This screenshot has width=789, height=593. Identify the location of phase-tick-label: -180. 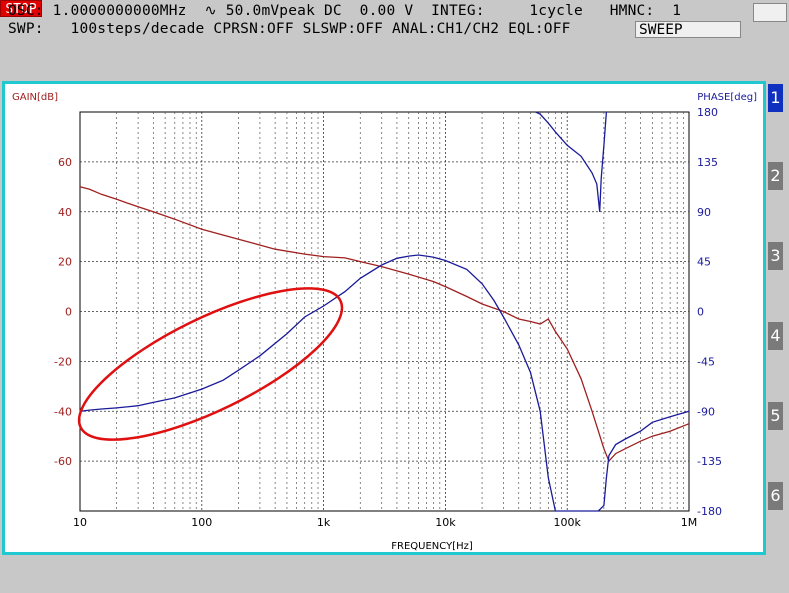
(709, 511).